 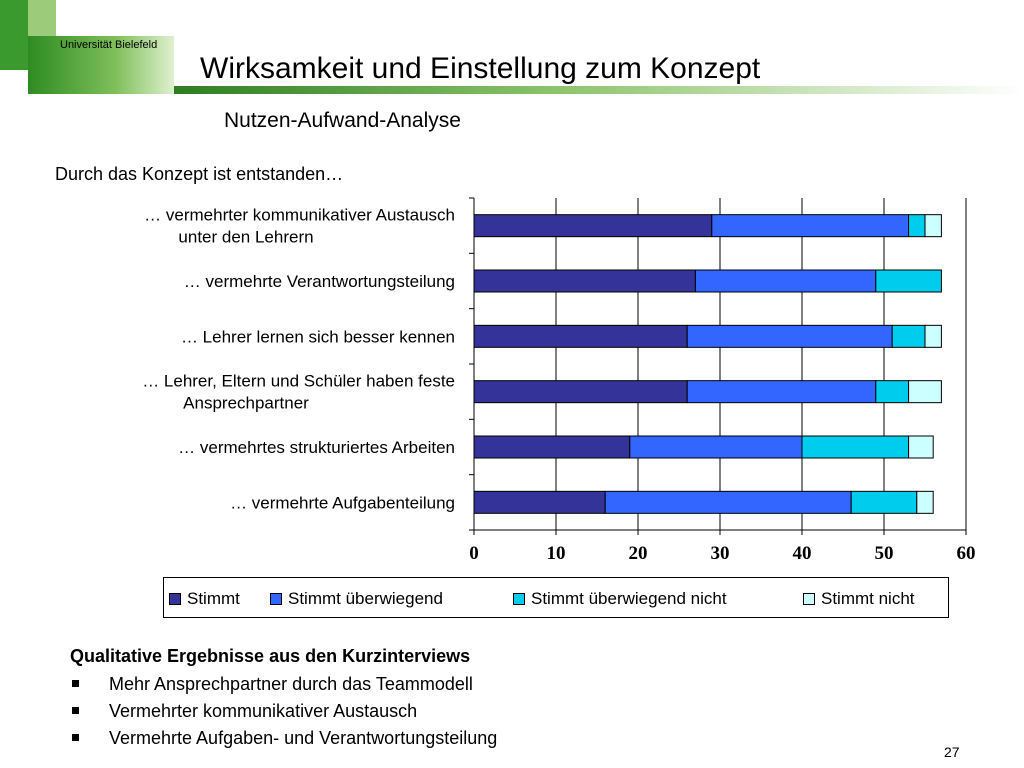 What do you see at coordinates (246, 403) in the screenshot?
I see `category-label: Ansprechpartner` at bounding box center [246, 403].